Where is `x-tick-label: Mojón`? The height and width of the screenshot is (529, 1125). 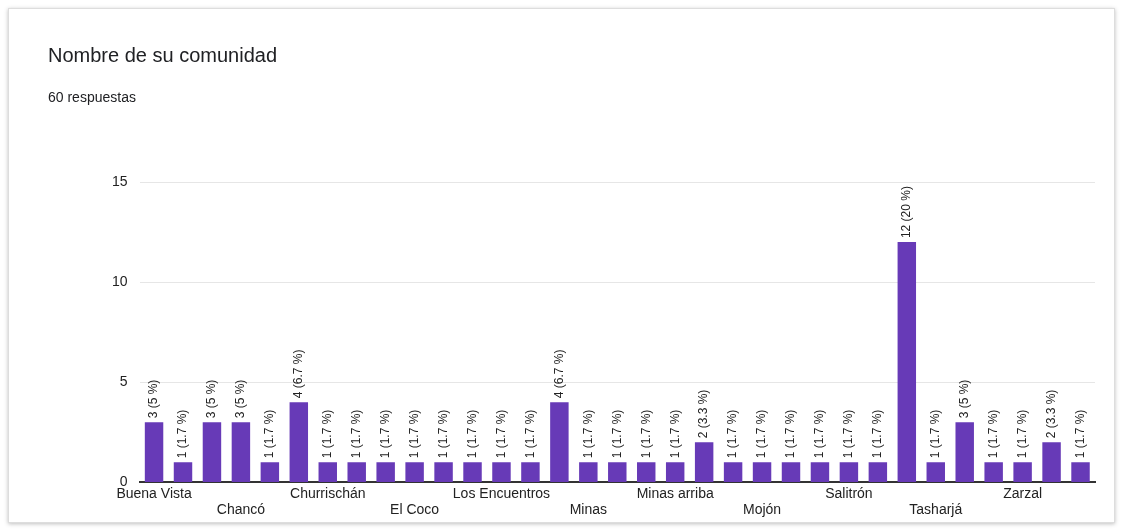
x-tick-label: Mojón is located at coordinates (762, 509).